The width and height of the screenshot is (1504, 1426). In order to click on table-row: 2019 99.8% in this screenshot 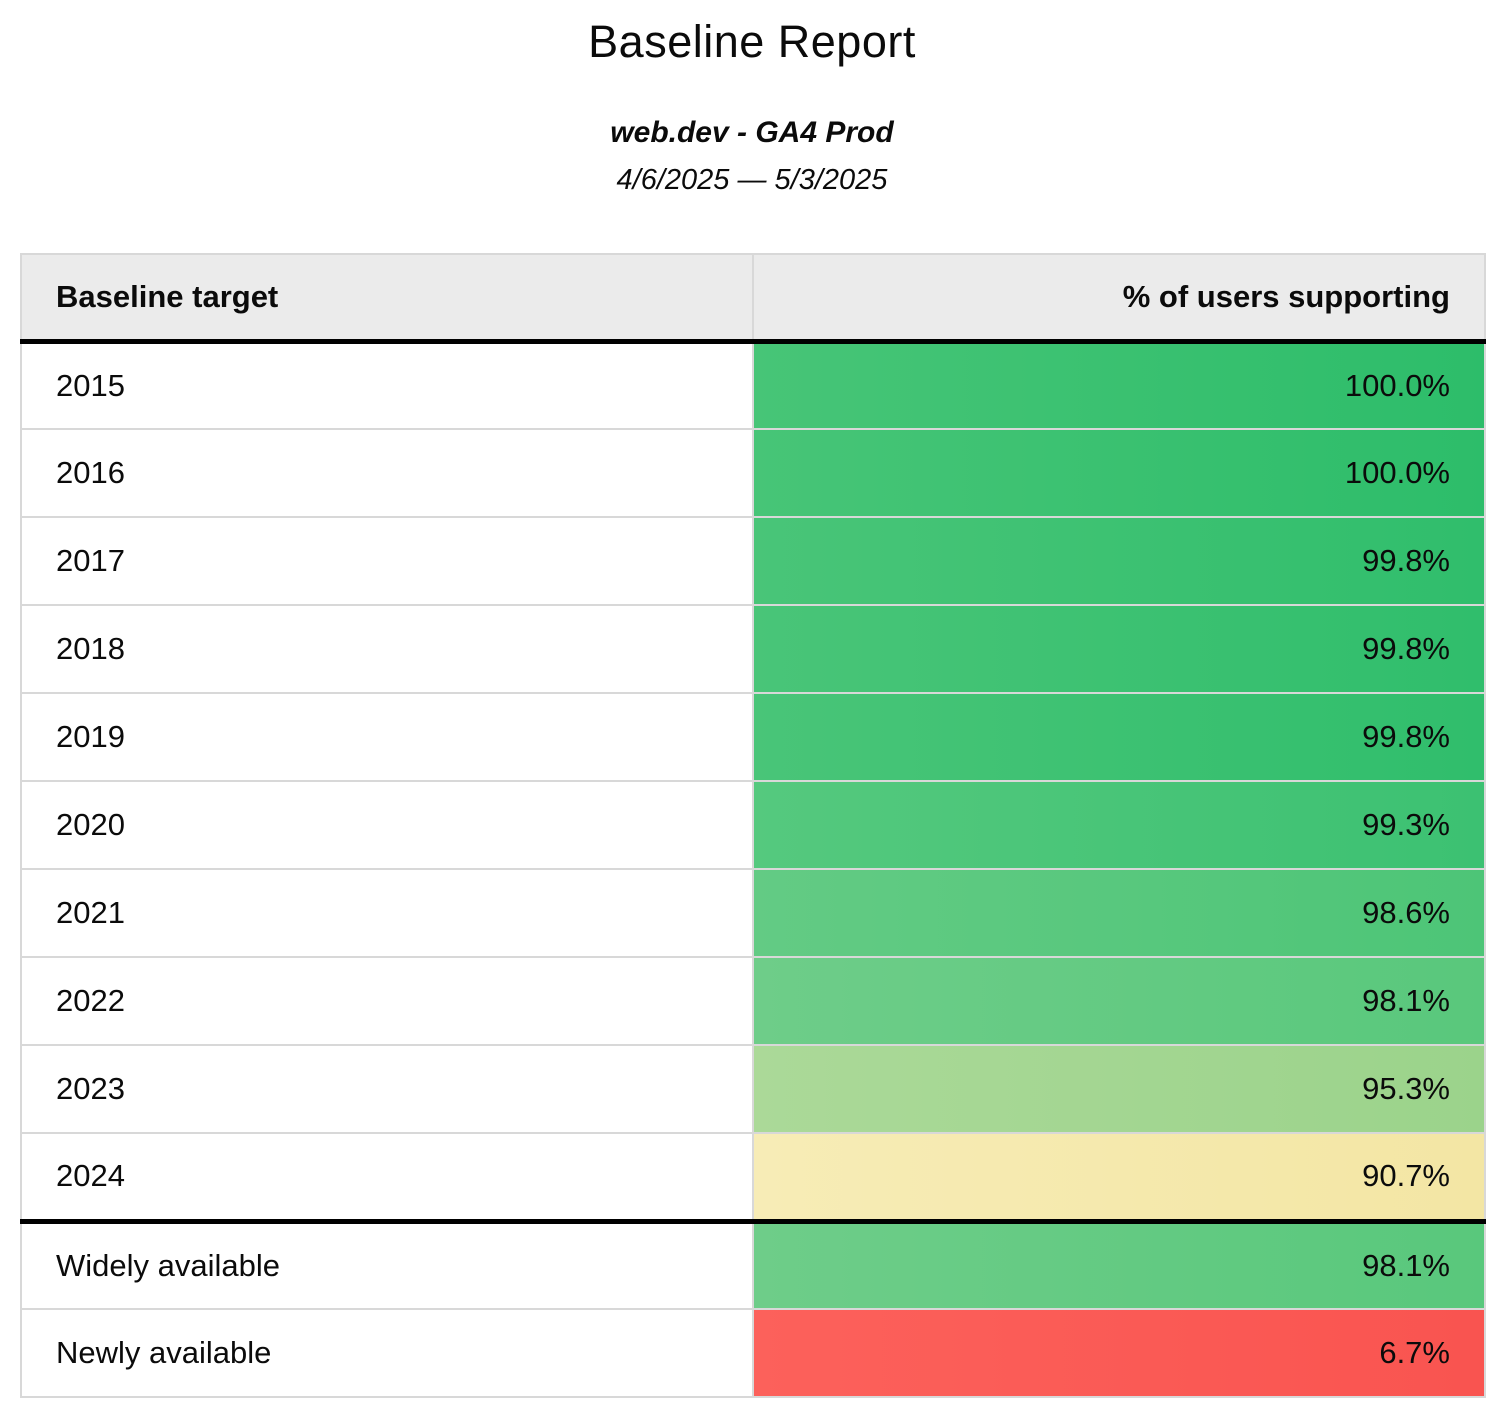, I will do `click(753, 737)`.